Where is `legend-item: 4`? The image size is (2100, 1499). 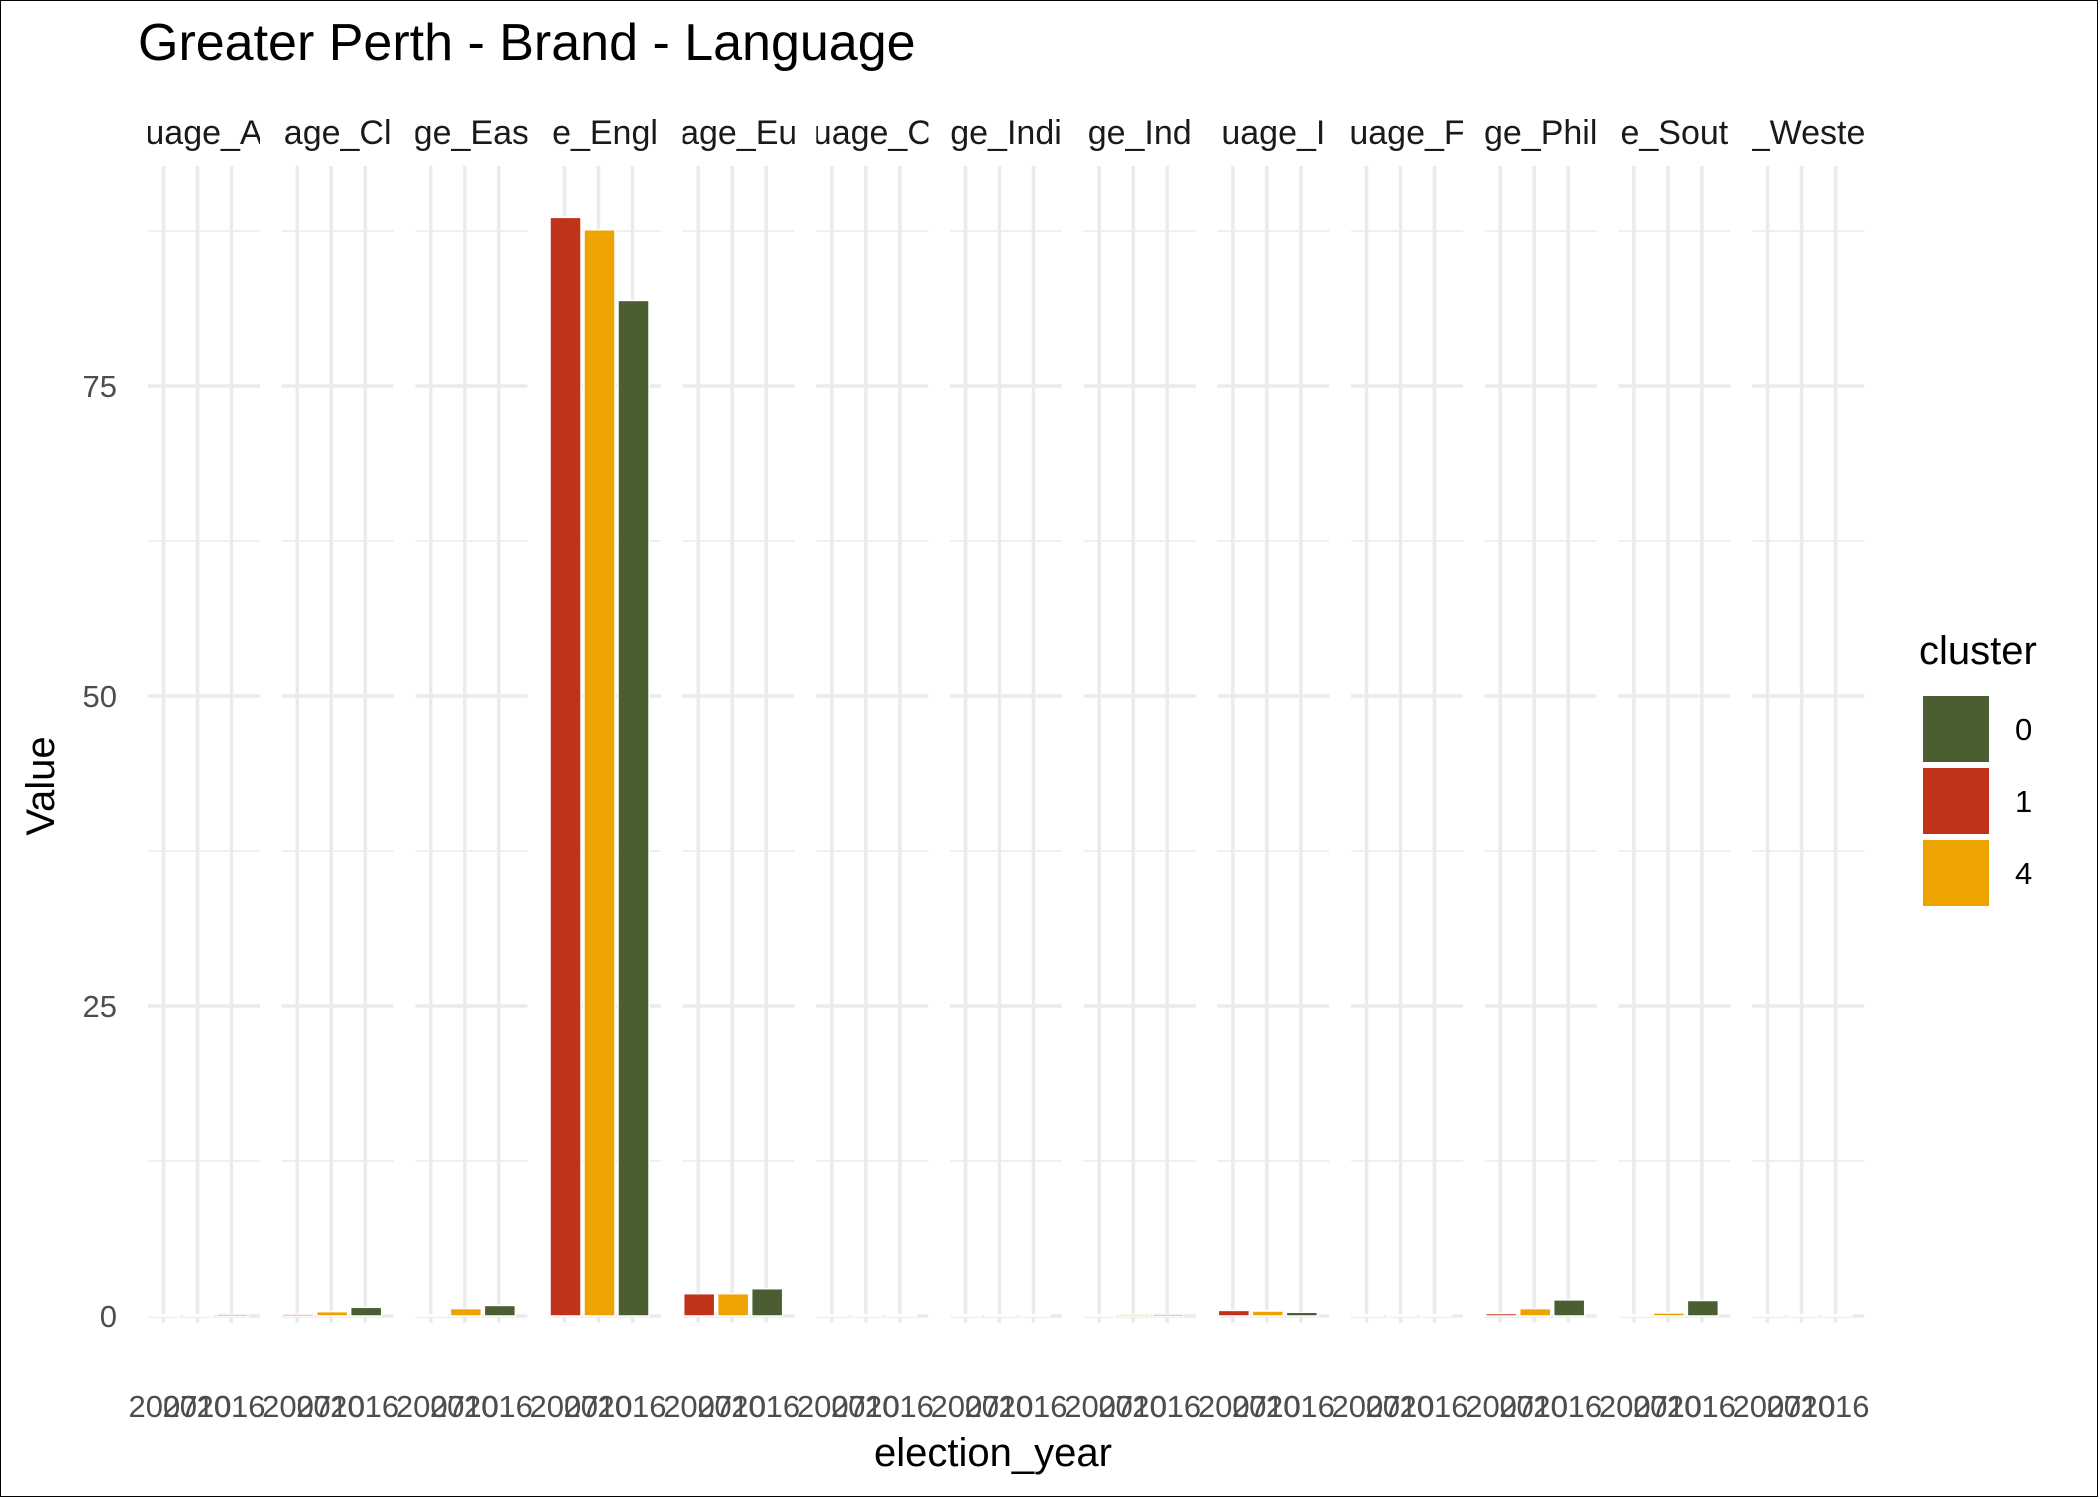 legend-item: 4 is located at coordinates (1977, 873).